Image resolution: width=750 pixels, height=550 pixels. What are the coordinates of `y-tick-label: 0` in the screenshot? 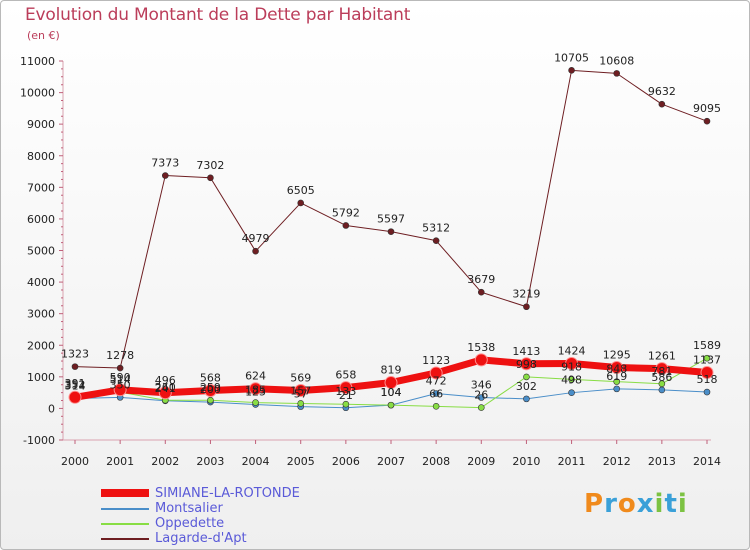 It's located at (51, 408).